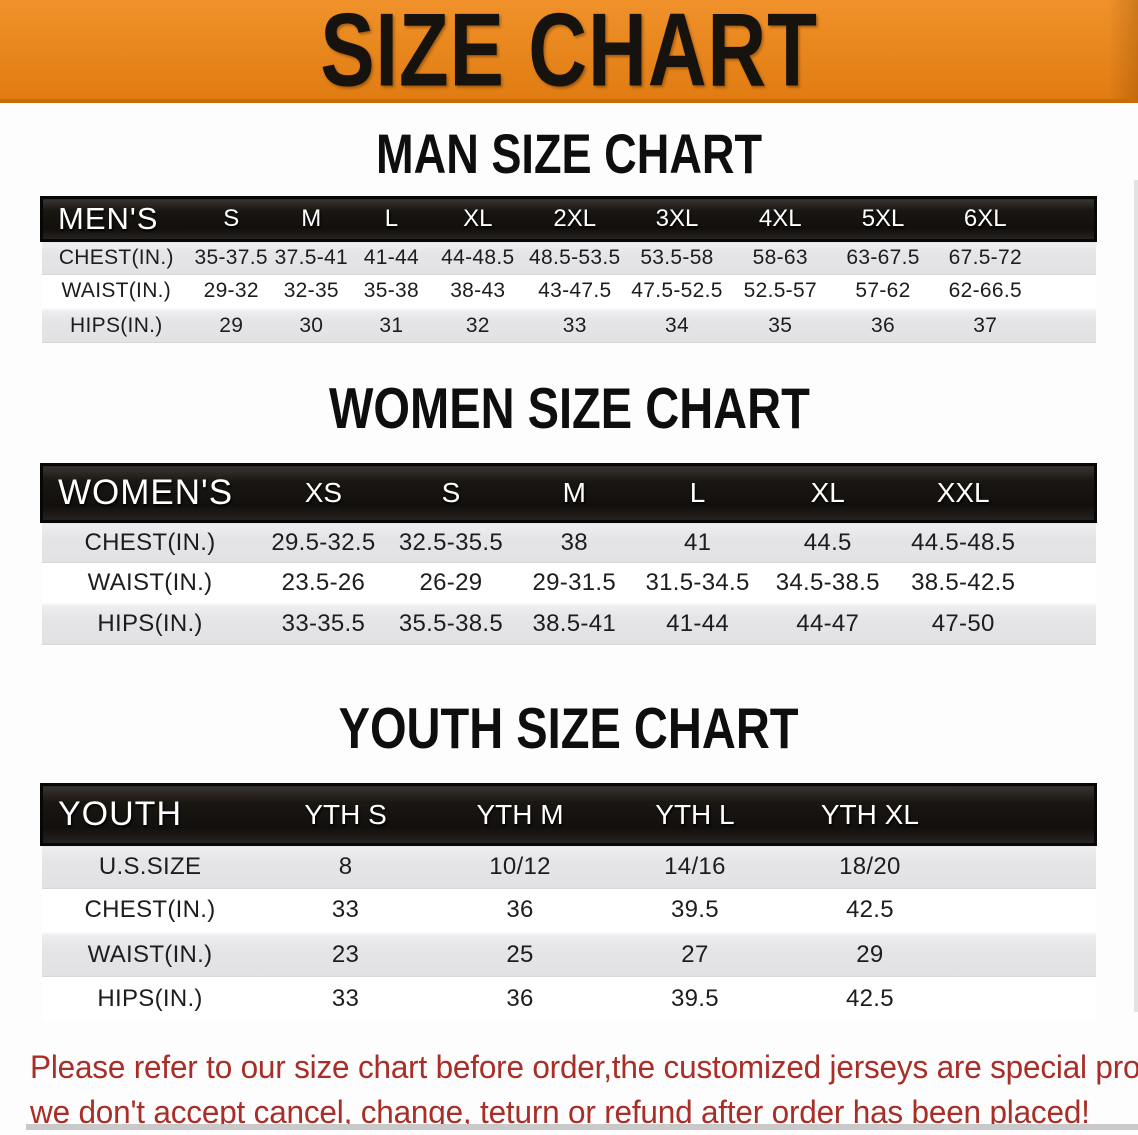 This screenshot has height=1135, width=1138. Describe the element at coordinates (311, 257) in the screenshot. I see `men-cell: 37.5-41` at that location.